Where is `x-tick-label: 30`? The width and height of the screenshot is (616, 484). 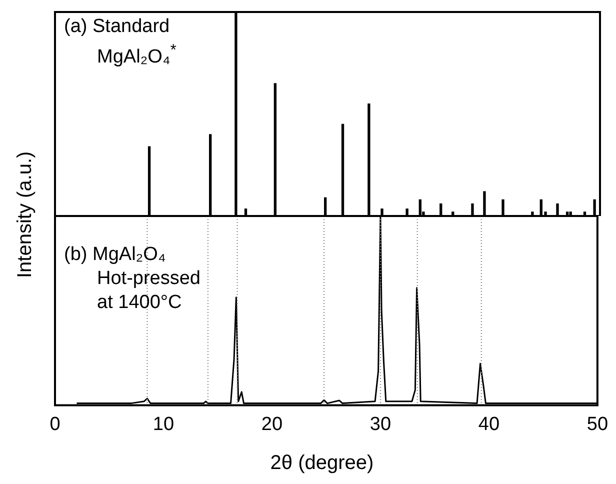
x-tick-label: 30 is located at coordinates (381, 424).